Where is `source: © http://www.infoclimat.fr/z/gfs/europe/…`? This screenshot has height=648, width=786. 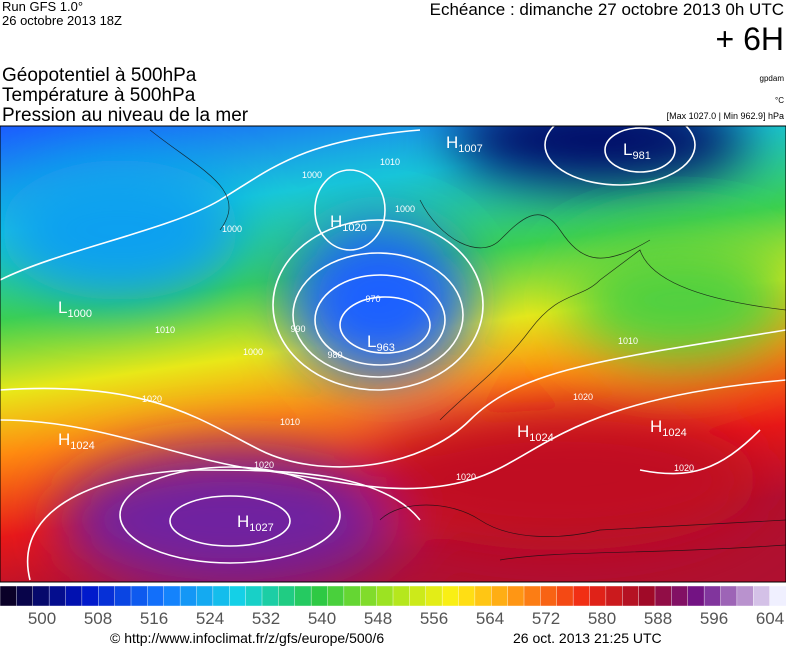 source: © http://www.infoclimat.fr/z/gfs/europe/… is located at coordinates (247, 638).